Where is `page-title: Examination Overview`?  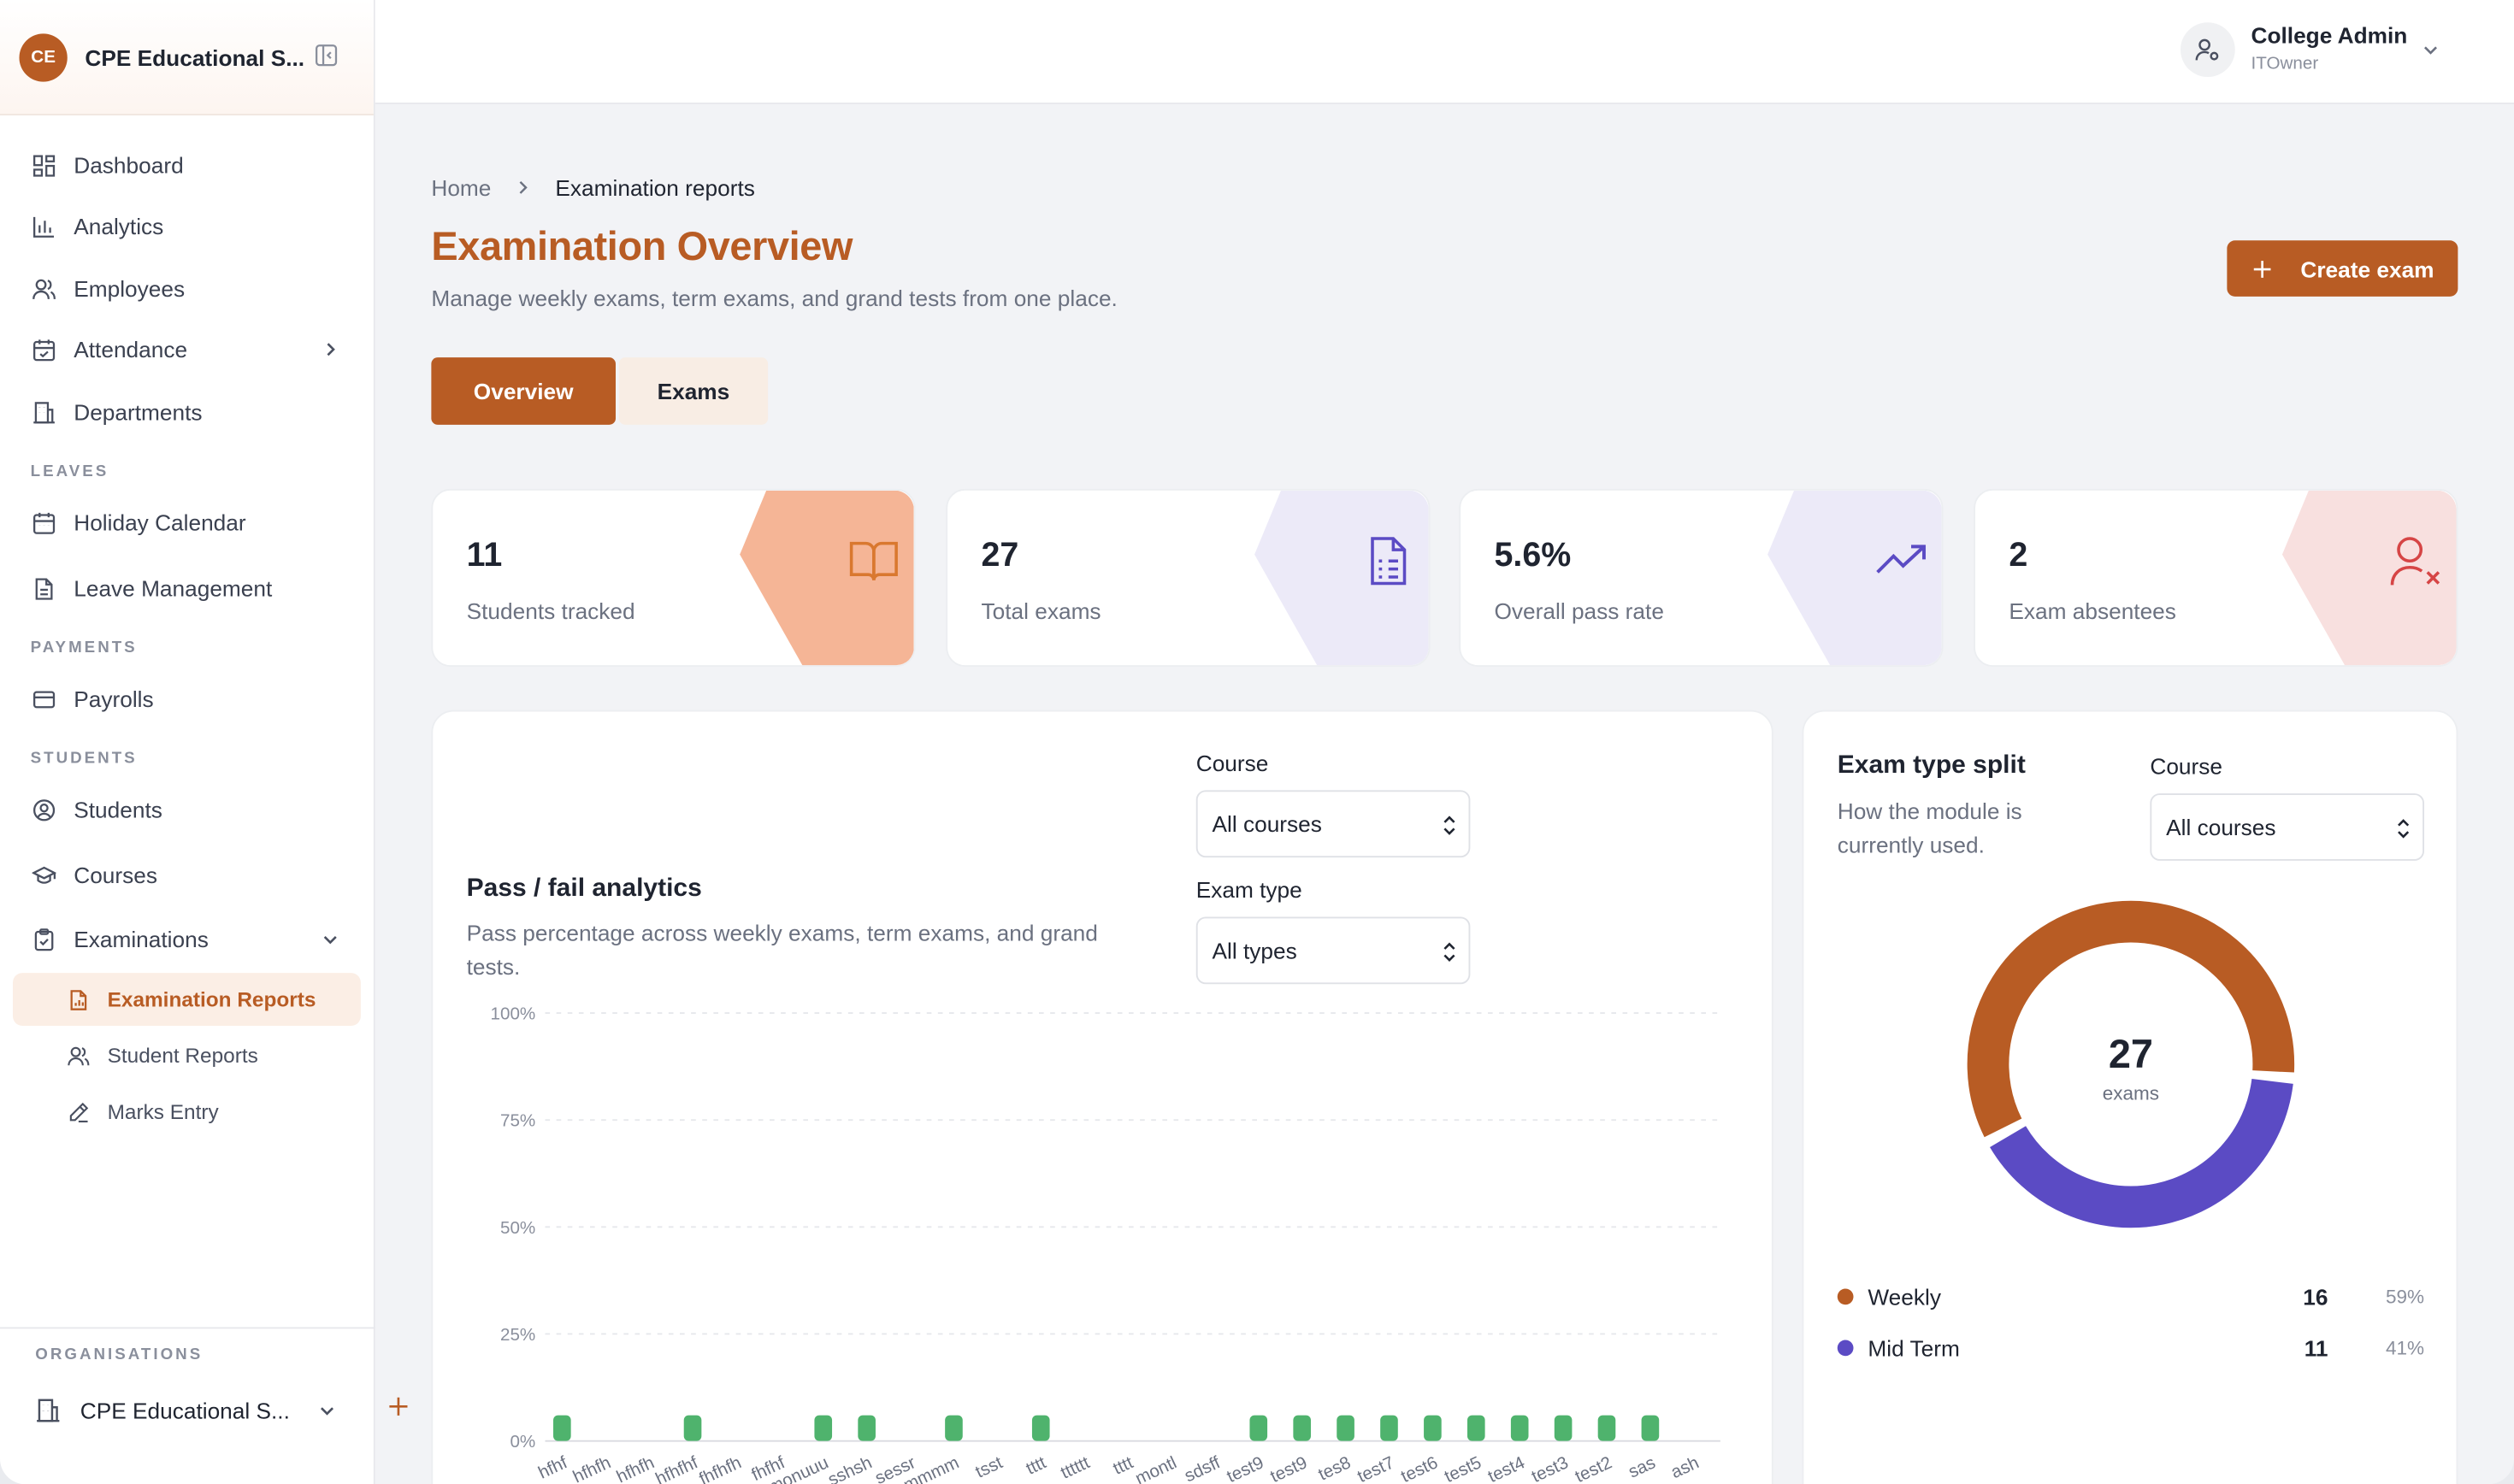 page-title: Examination Overview is located at coordinates (642, 247).